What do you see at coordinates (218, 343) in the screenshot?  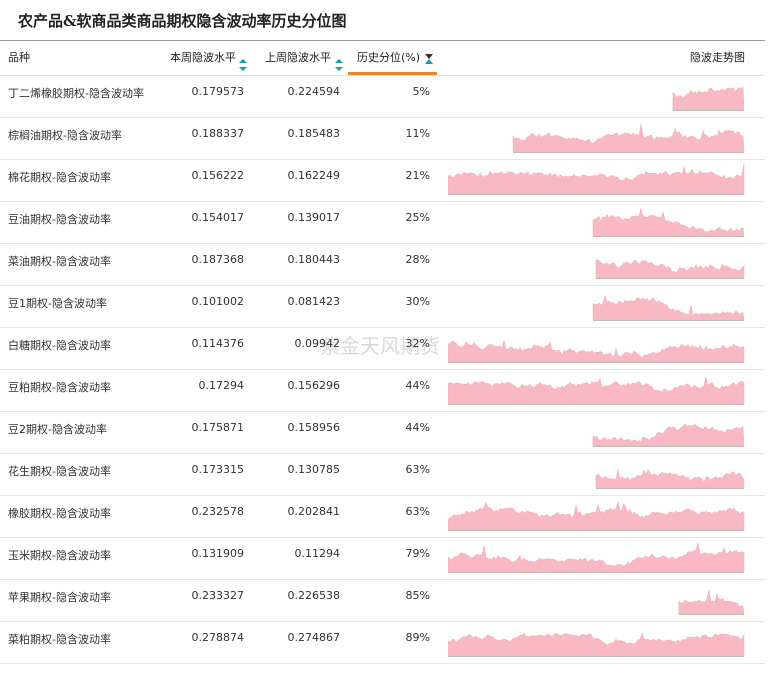 I see `cell-value: 0.114376` at bounding box center [218, 343].